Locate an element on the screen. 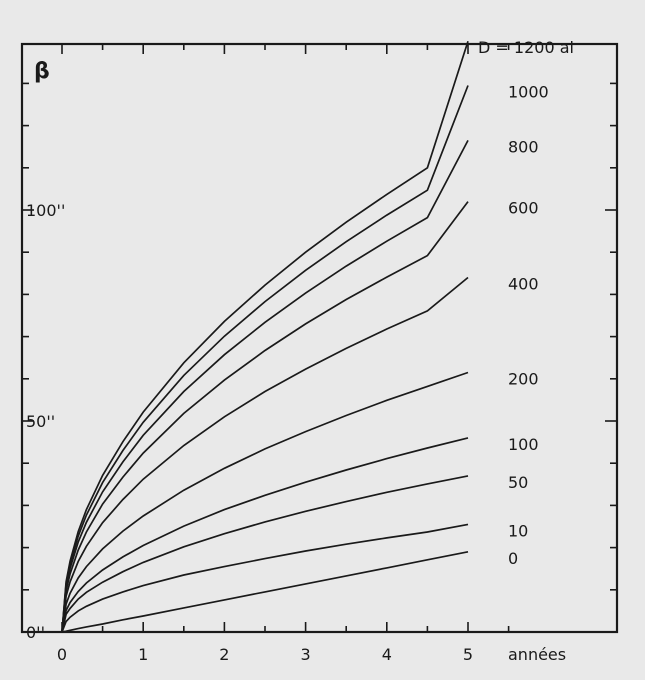 This screenshot has height=680, width=645. series-label: 600 is located at coordinates (523, 208).